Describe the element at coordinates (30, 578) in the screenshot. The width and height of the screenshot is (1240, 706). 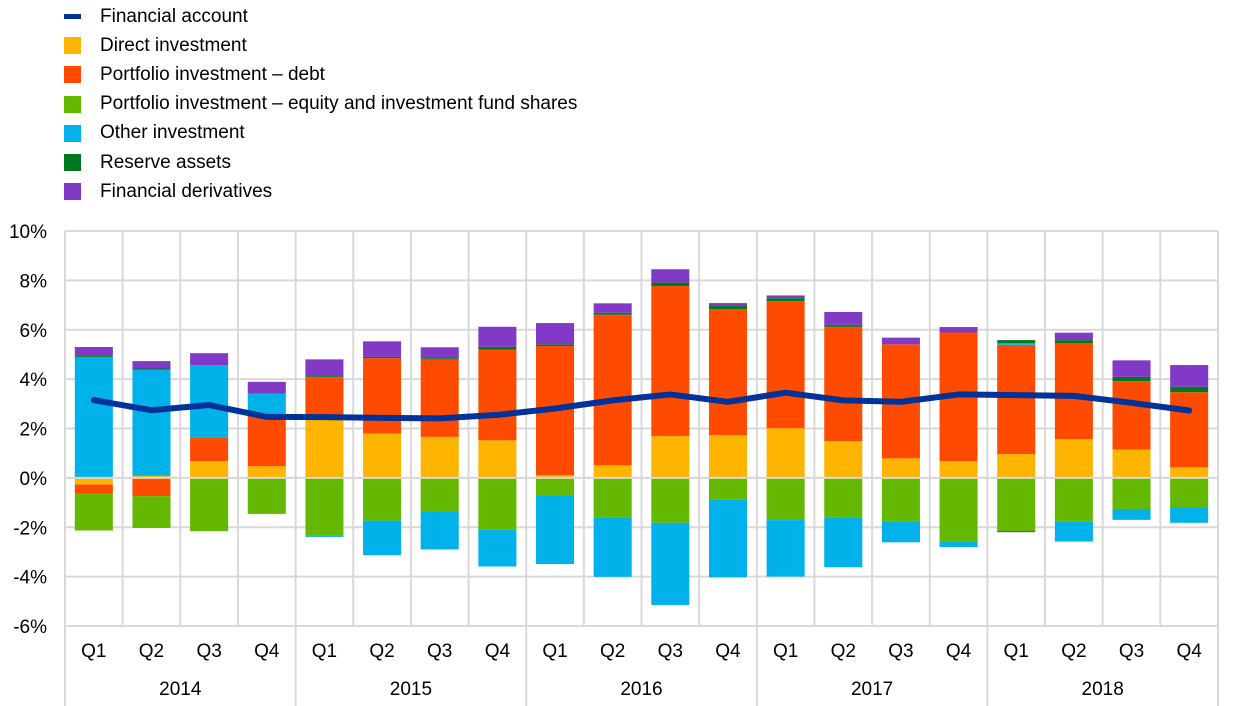
I see `y-tick-label: -4%` at that location.